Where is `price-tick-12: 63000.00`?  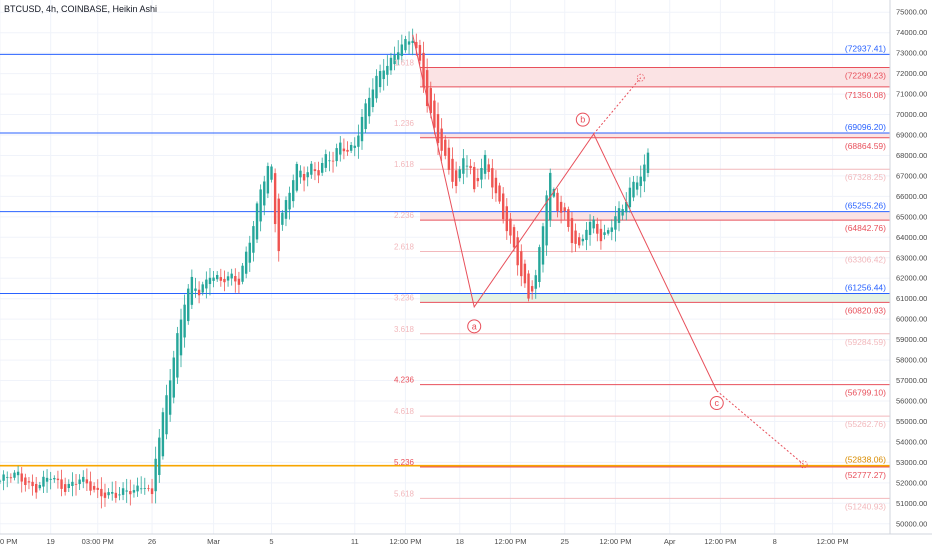 price-tick-12: 63000.00 is located at coordinates (911, 257).